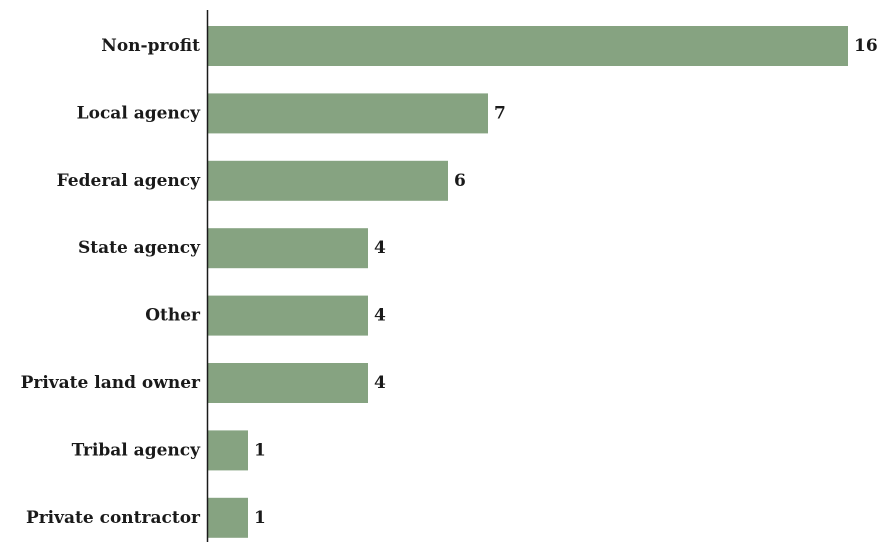  What do you see at coordinates (380, 383) in the screenshot?
I see `value-label-private-land-owner: 4` at bounding box center [380, 383].